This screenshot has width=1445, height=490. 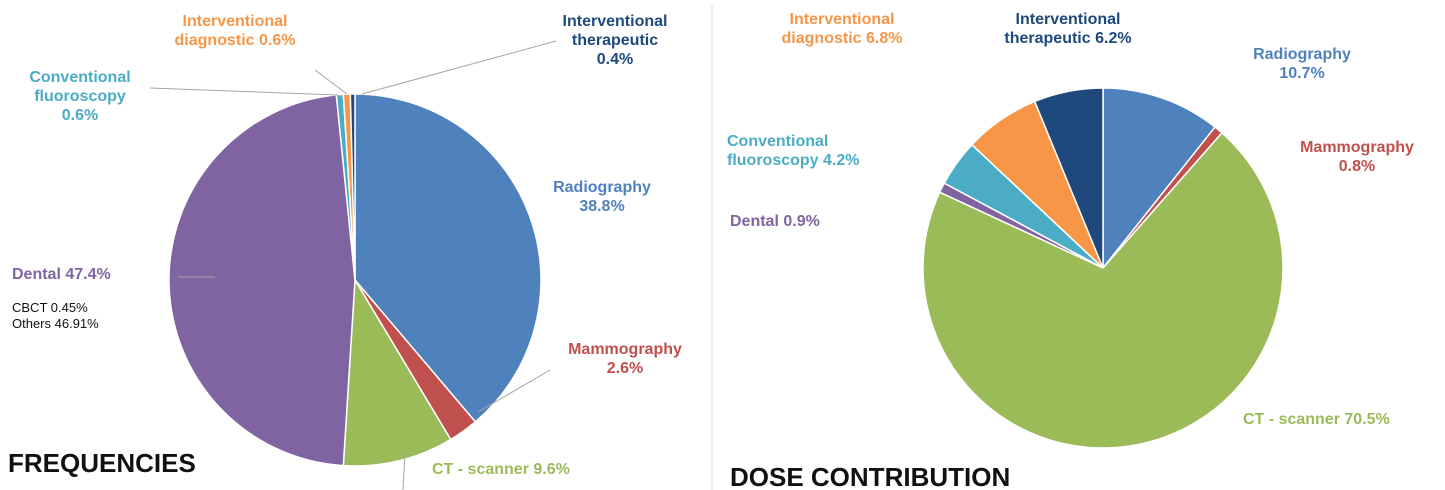 I want to click on value-label: 70.5%, so click(x=1367, y=419).